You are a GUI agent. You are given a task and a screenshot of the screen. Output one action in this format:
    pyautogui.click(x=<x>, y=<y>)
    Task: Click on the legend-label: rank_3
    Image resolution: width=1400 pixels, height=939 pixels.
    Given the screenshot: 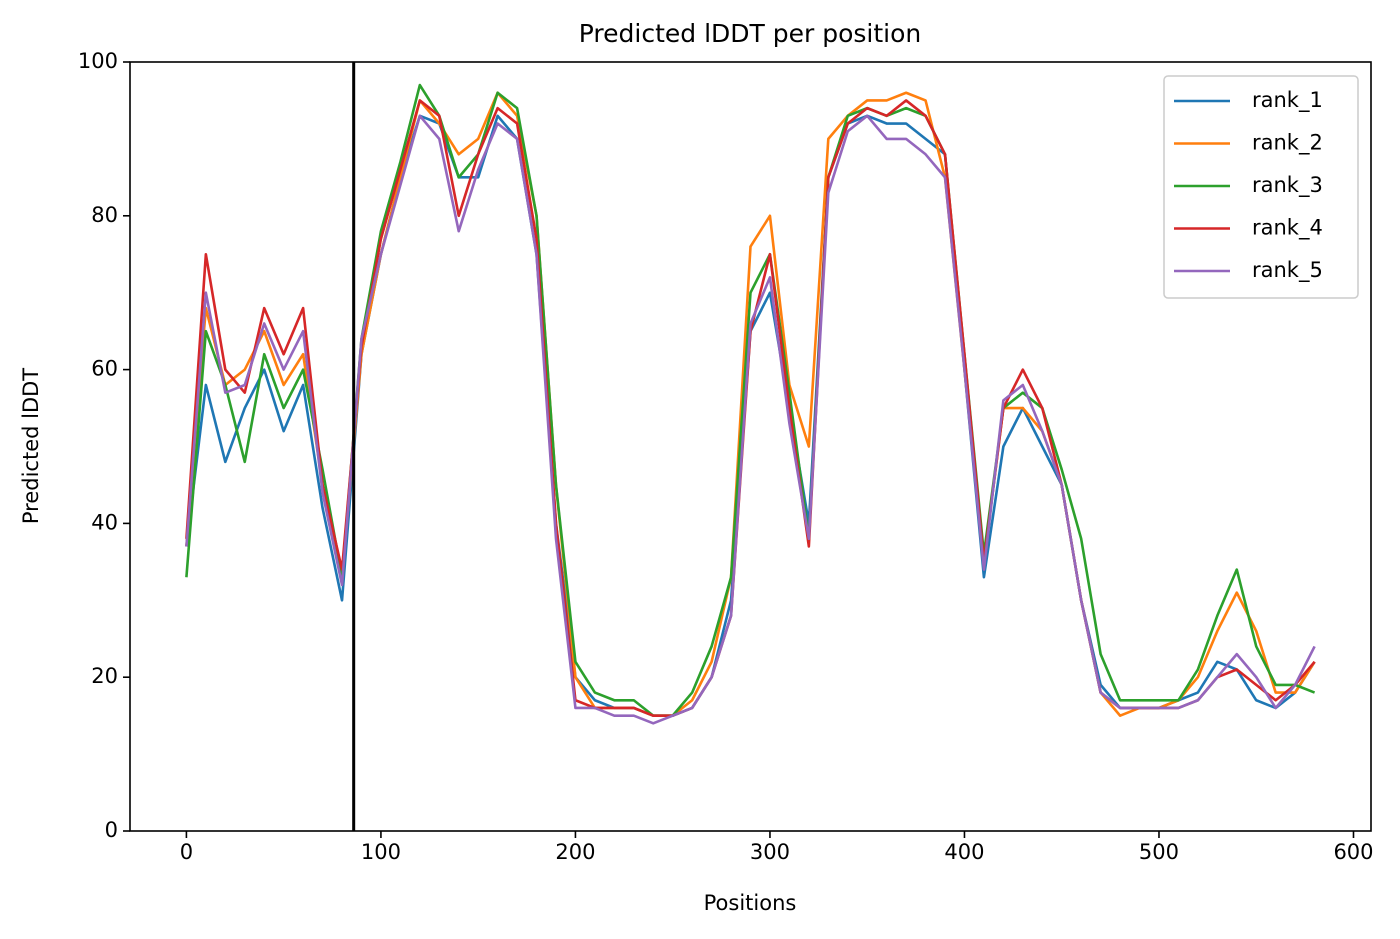 What is the action you would take?
    pyautogui.click(x=1287, y=185)
    